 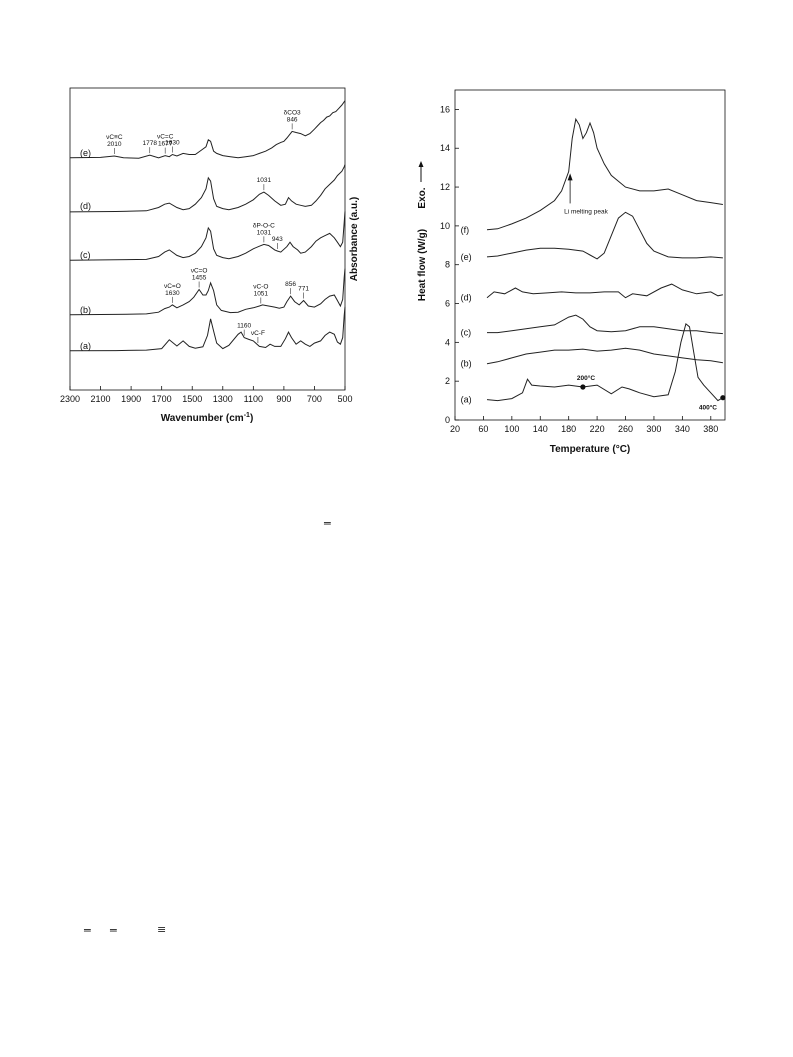 What do you see at coordinates (303, 289) in the screenshot?
I see `ftir-annotation-label: 771` at bounding box center [303, 289].